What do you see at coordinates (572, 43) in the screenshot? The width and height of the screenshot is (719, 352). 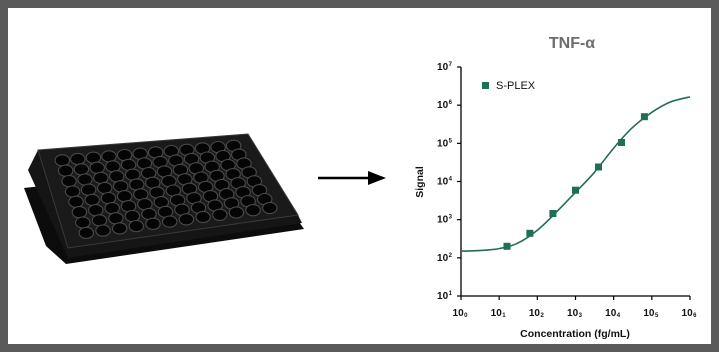 I see `chart-title: TNF-α` at bounding box center [572, 43].